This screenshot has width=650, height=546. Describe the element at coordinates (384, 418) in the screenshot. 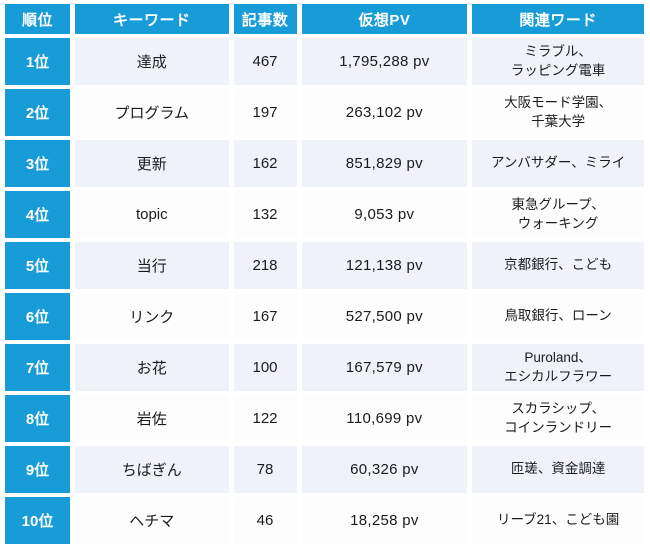

I see `virtual-pv-cell: 110,699 pv` at that location.